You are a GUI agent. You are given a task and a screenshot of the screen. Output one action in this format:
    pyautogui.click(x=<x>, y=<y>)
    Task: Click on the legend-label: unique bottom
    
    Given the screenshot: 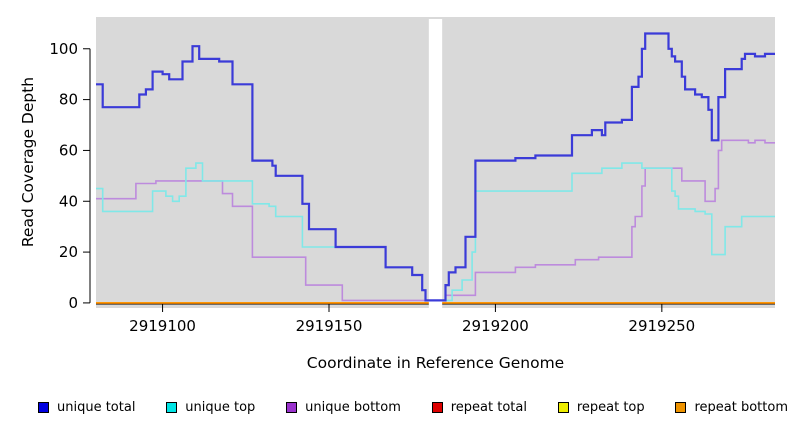 What is the action you would take?
    pyautogui.click(x=353, y=407)
    